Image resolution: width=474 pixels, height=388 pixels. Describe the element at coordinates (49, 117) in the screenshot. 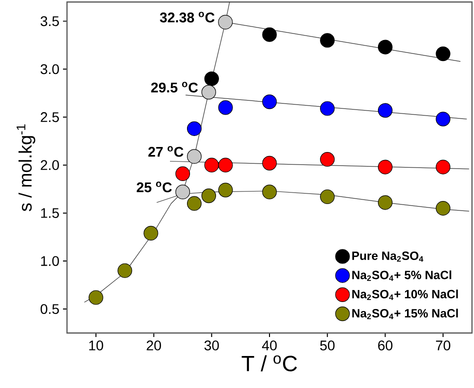

I see `y-tick-label: 2.5` at that location.